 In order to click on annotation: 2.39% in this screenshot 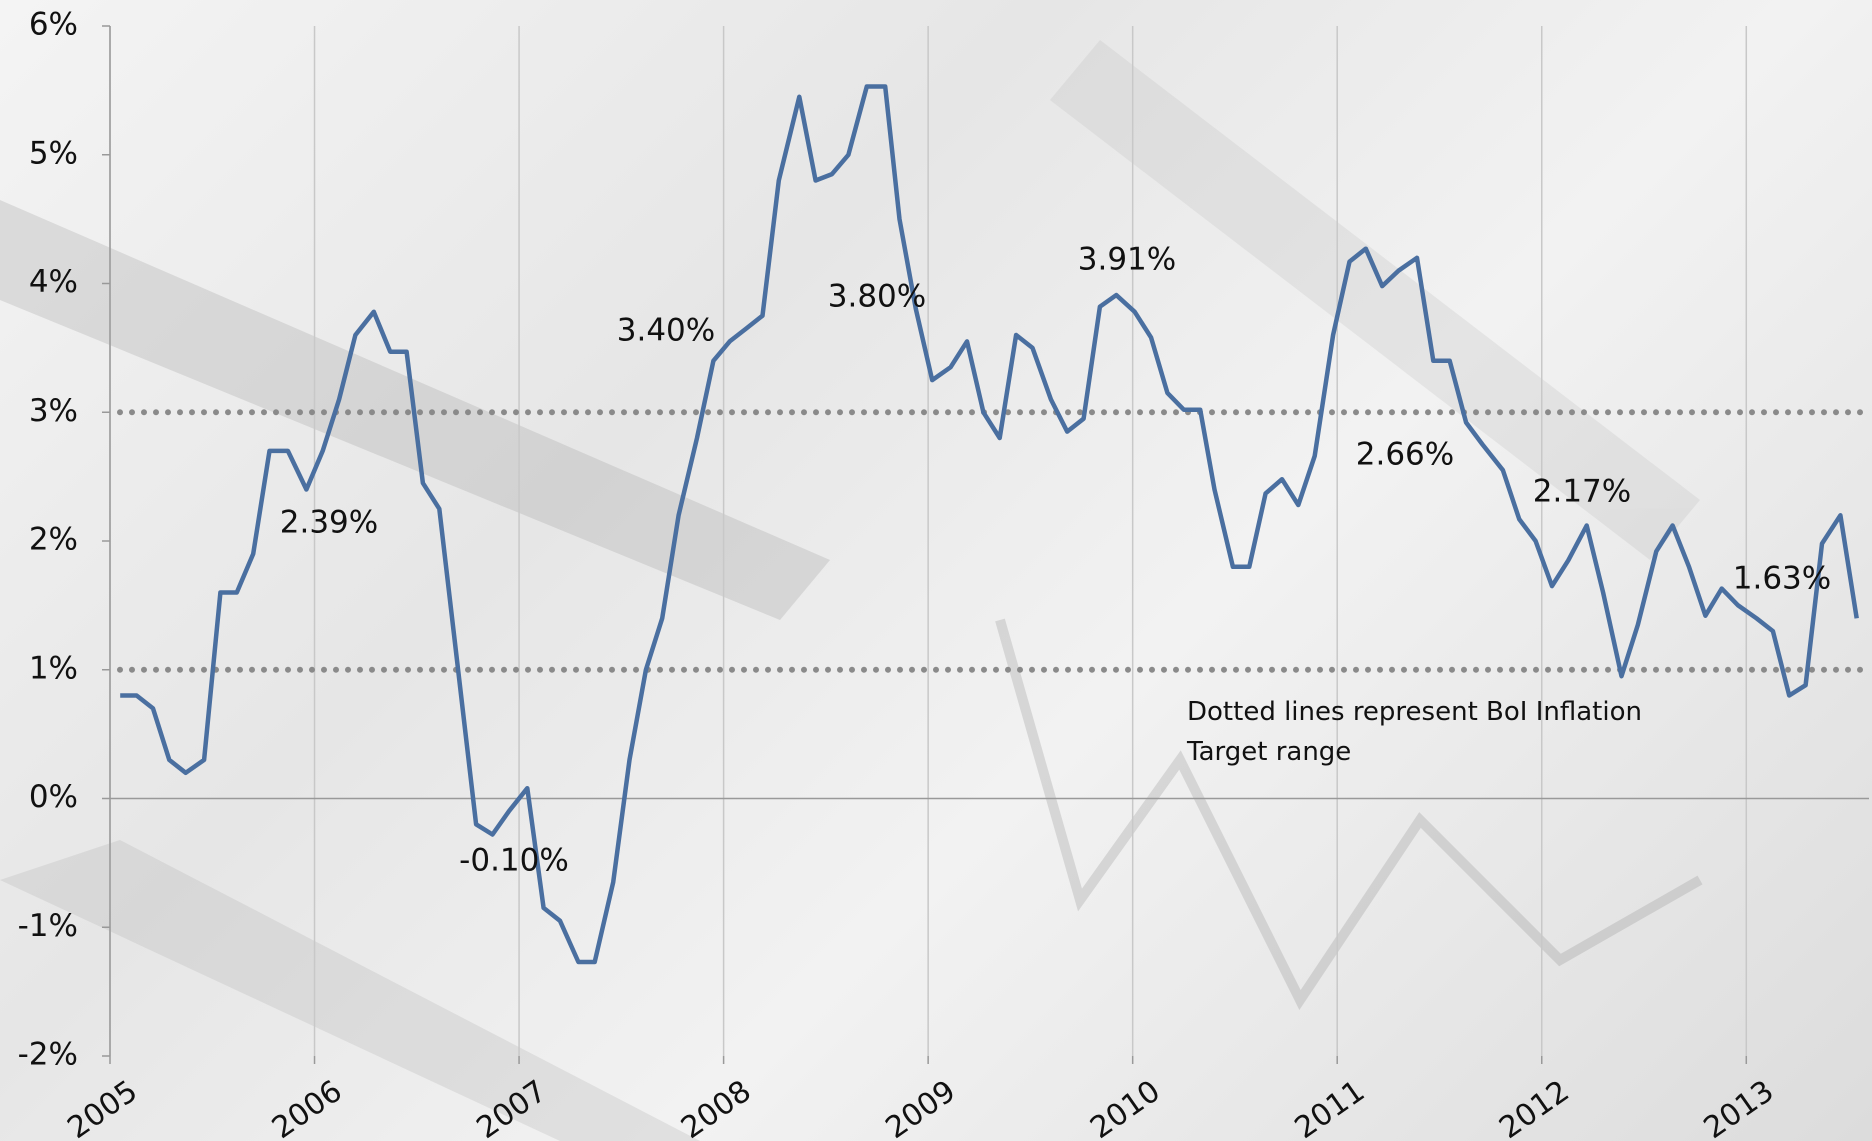, I will do `click(329, 523)`.